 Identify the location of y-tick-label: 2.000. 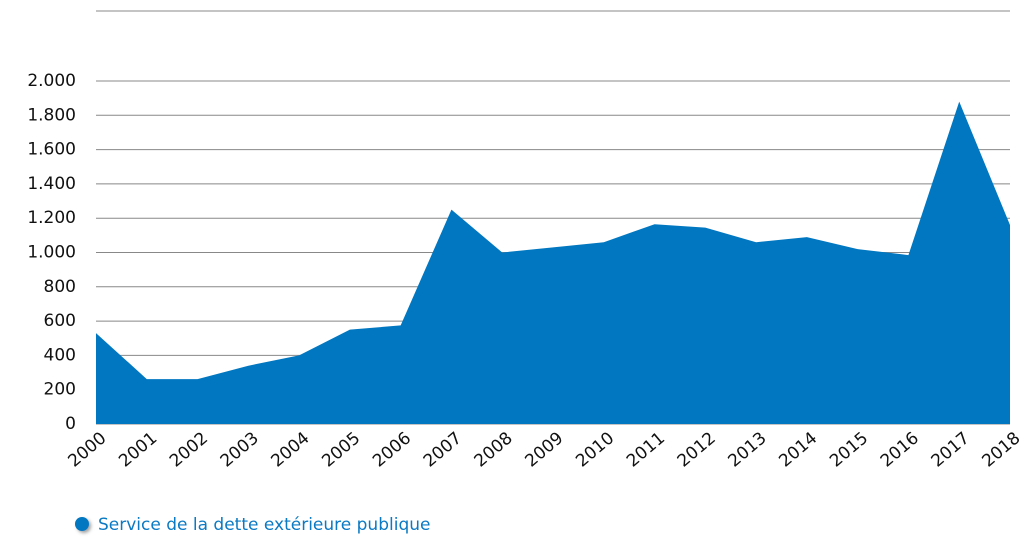
(51, 81).